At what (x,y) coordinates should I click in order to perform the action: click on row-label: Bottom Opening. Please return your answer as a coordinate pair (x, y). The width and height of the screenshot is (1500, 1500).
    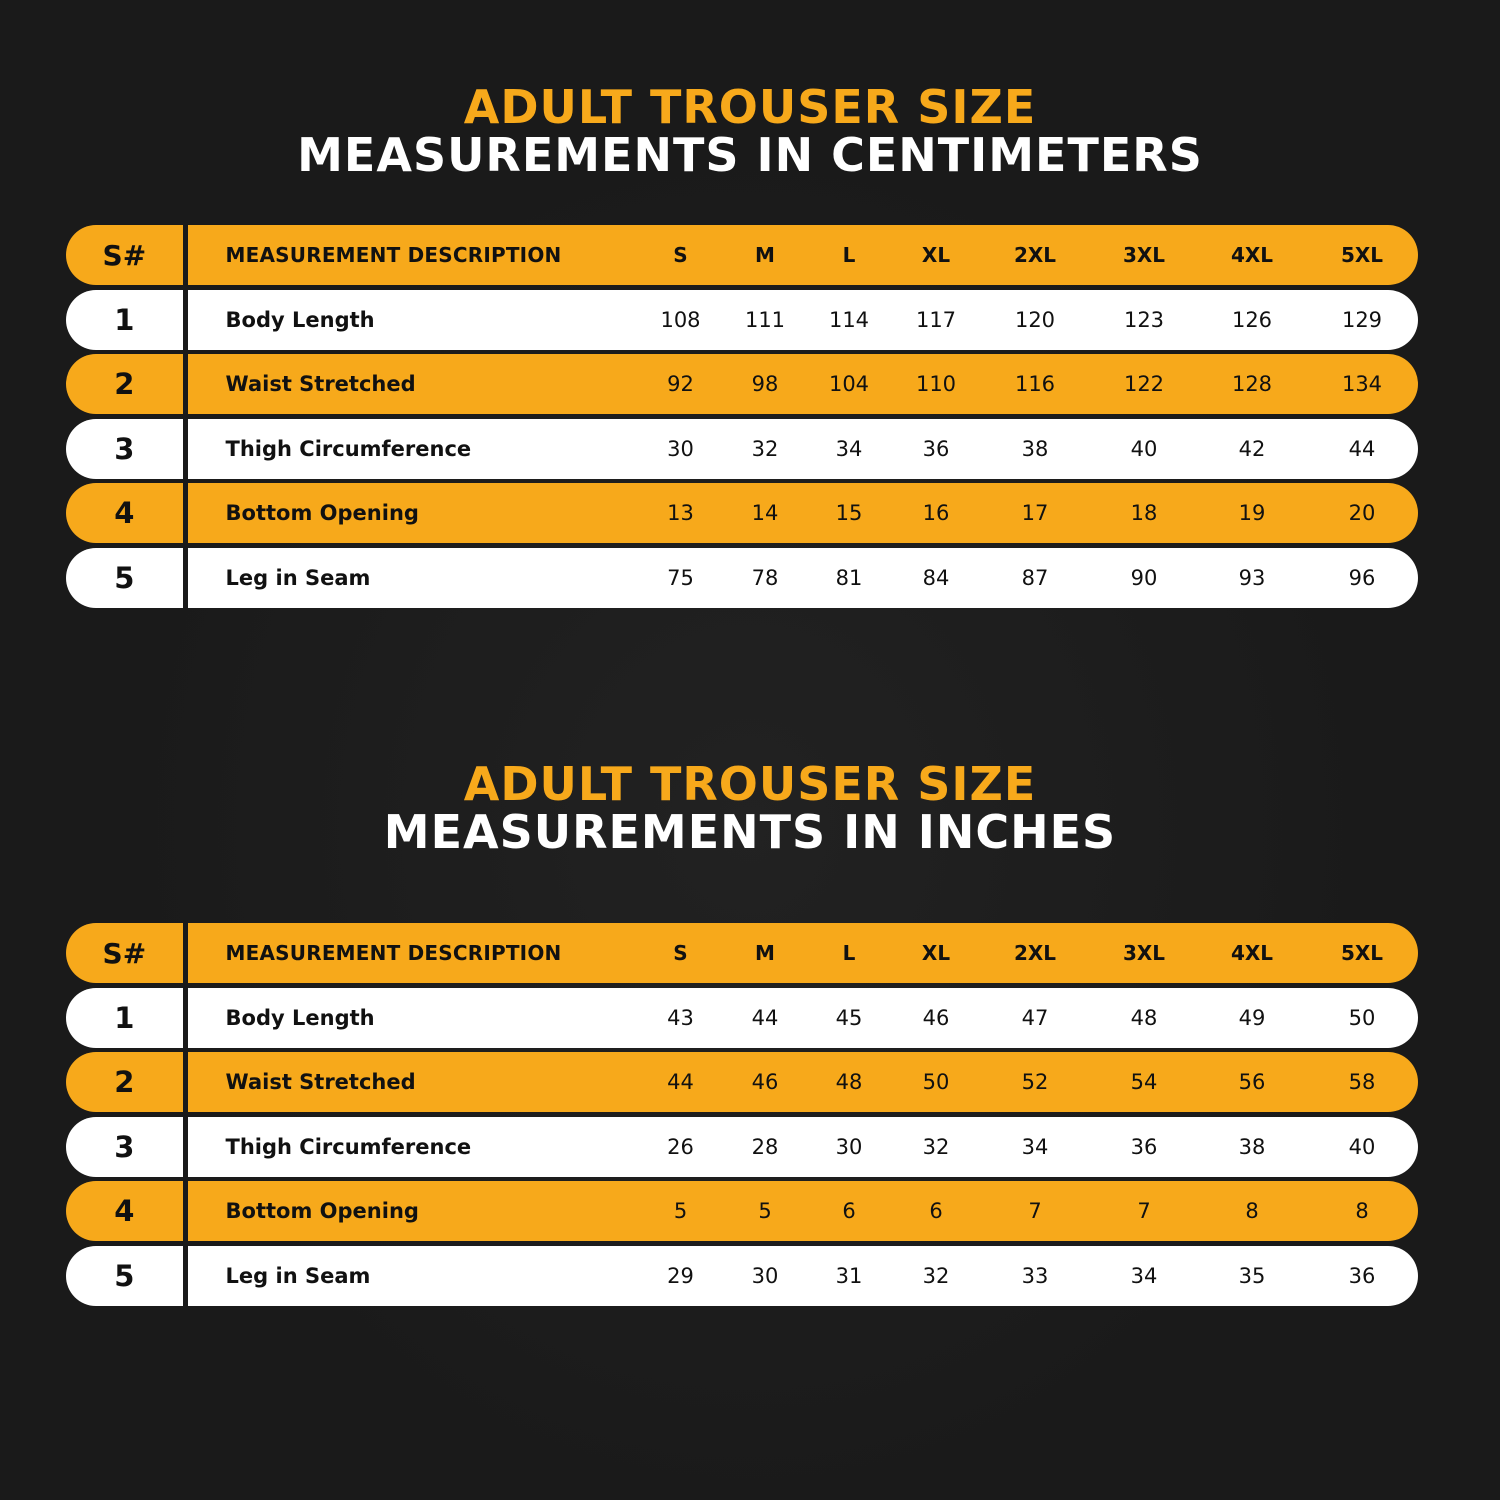
    Looking at the image, I should click on (322, 1211).